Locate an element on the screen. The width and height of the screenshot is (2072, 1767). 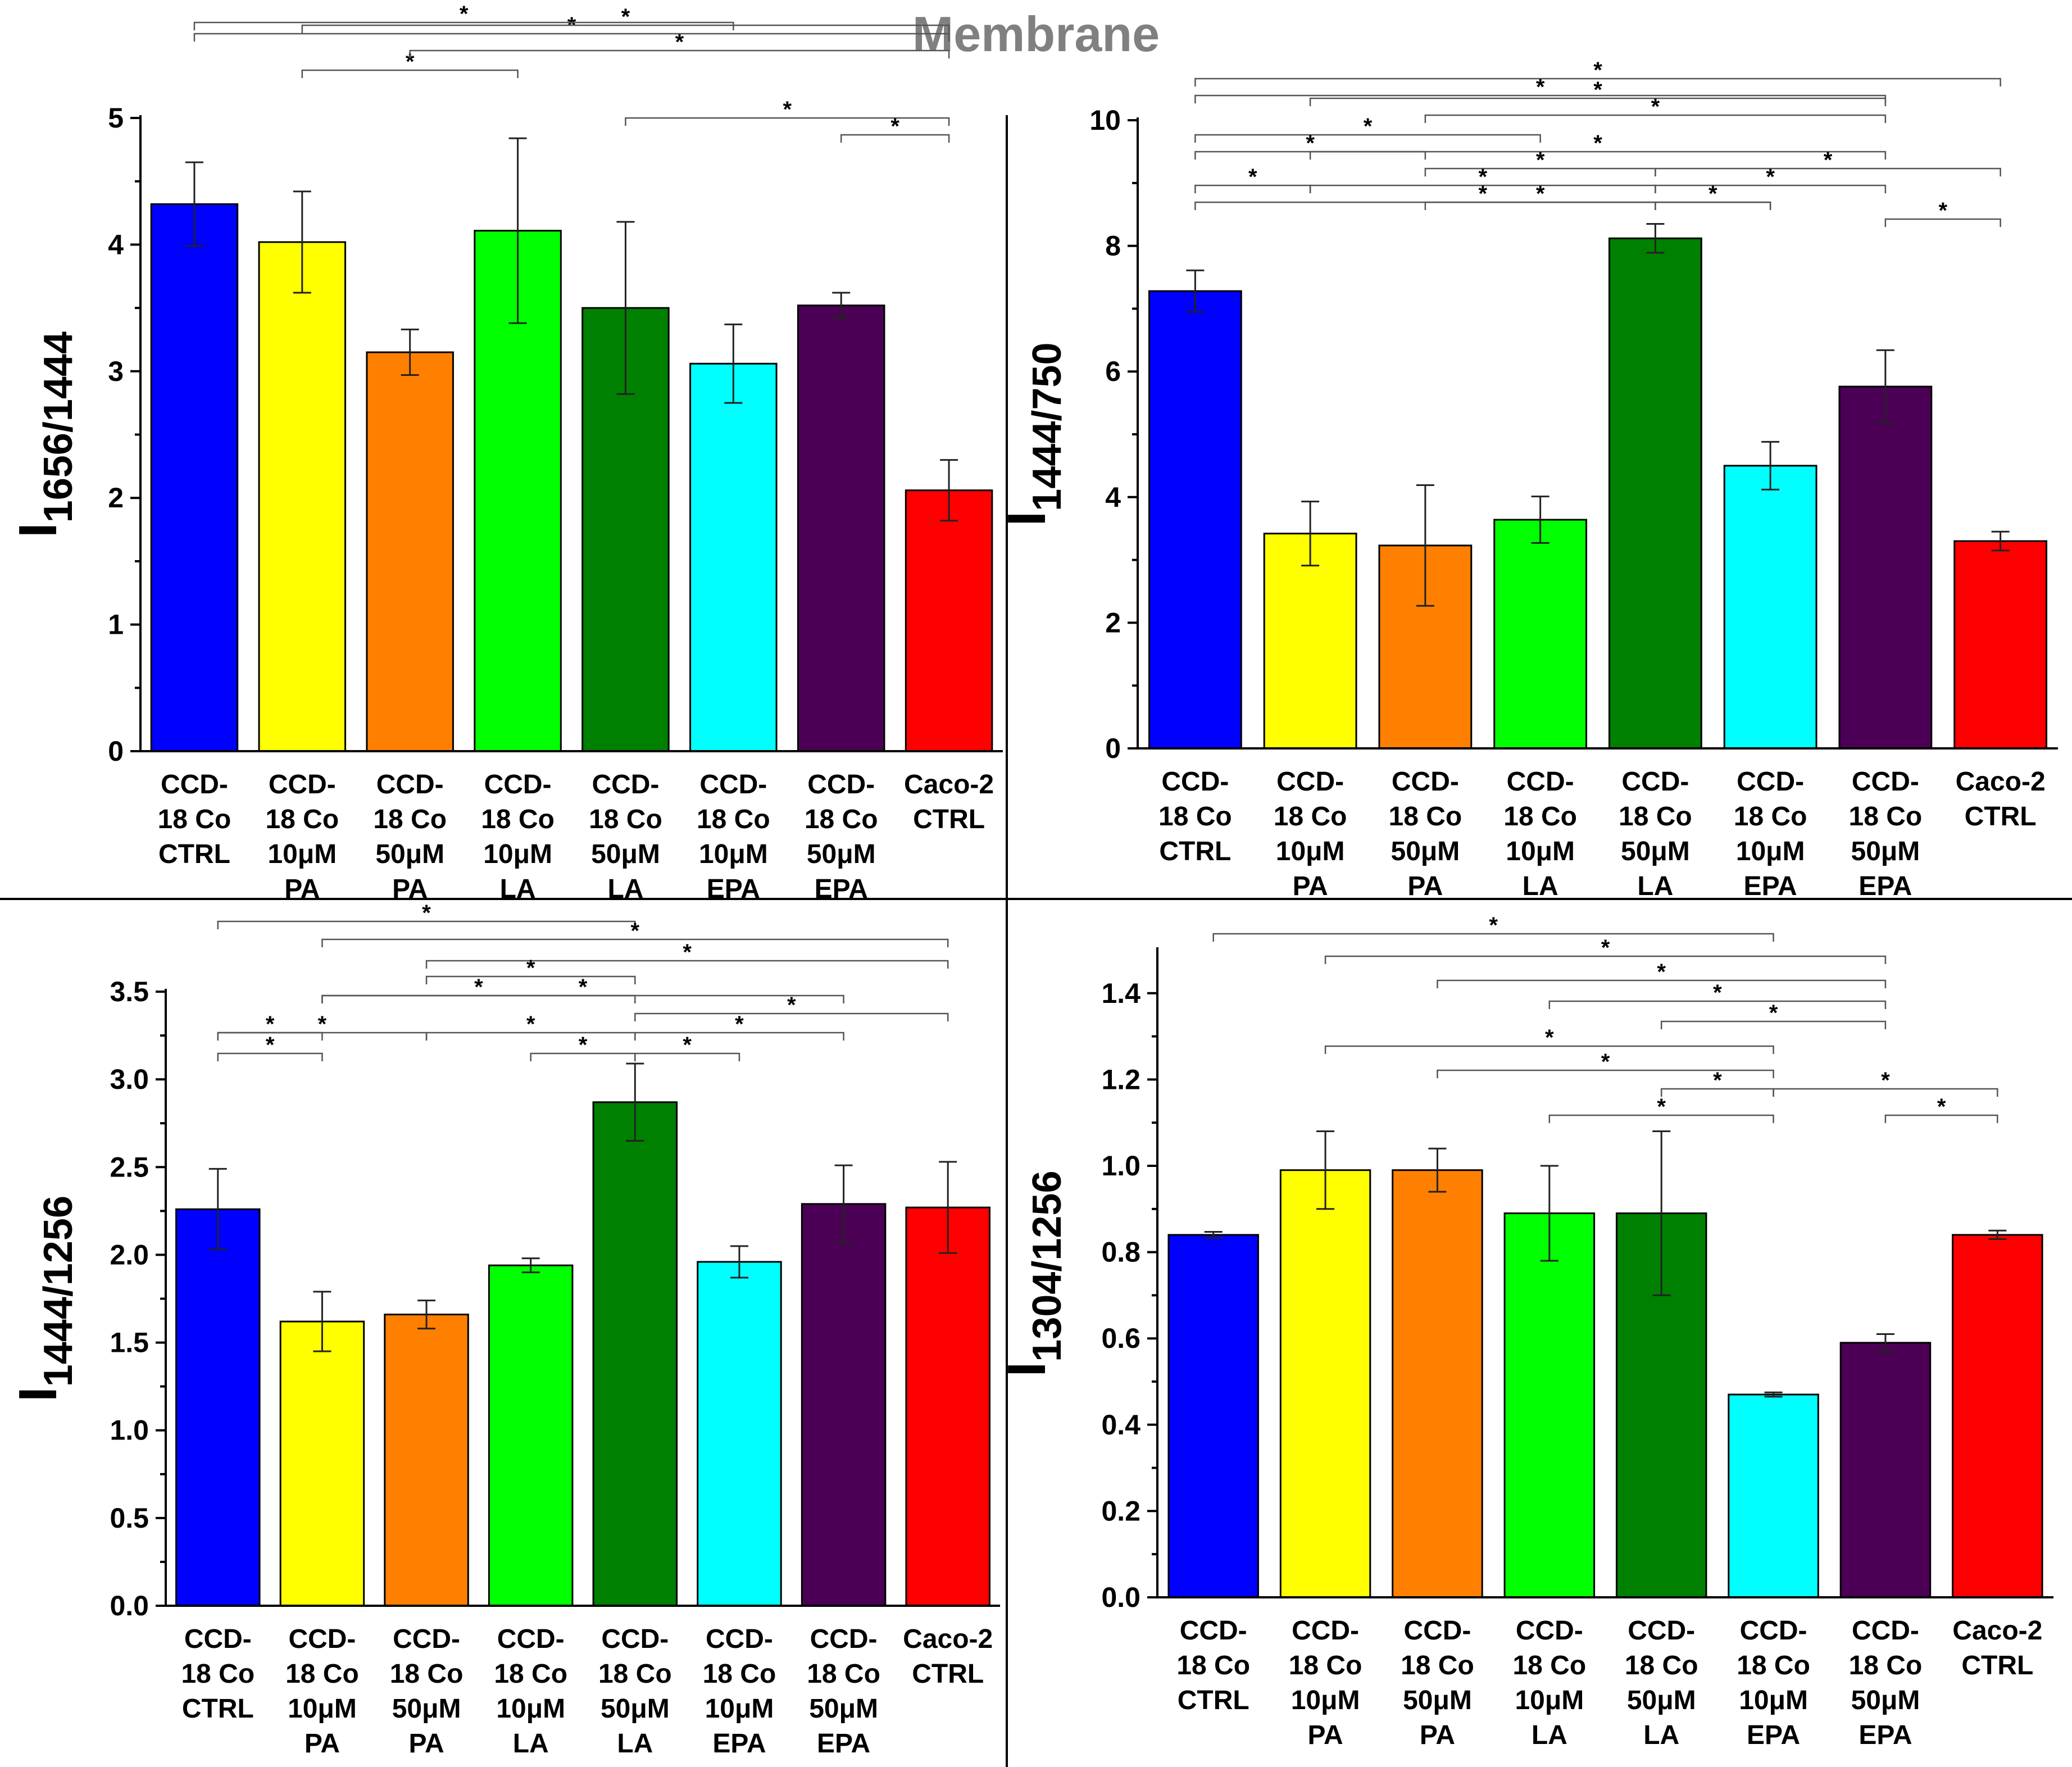
y-tick-label: 3.5 is located at coordinates (129, 992).